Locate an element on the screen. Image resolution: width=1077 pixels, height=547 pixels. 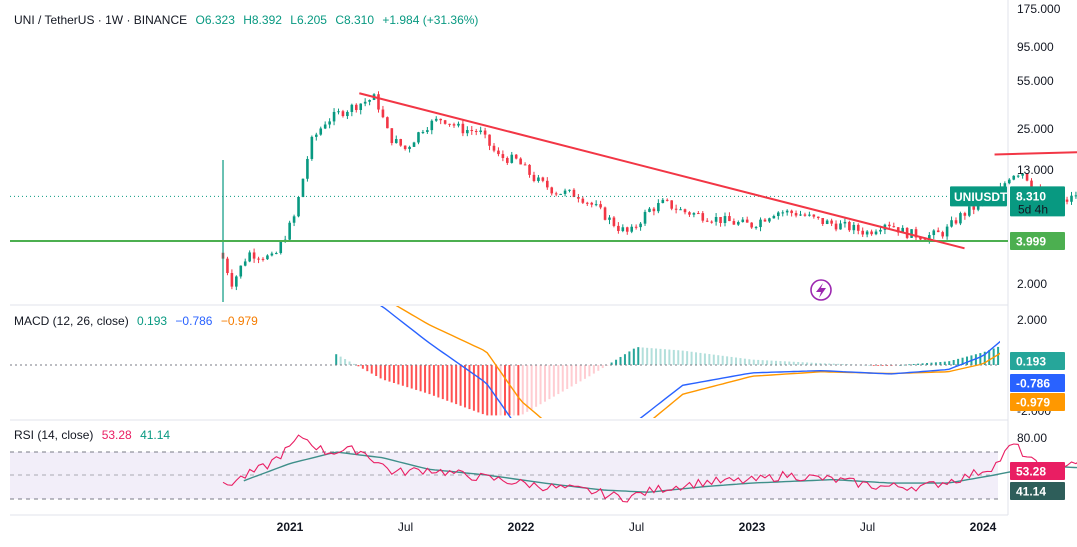
macd-signal-tag: -0.979 is located at coordinates (1033, 403).